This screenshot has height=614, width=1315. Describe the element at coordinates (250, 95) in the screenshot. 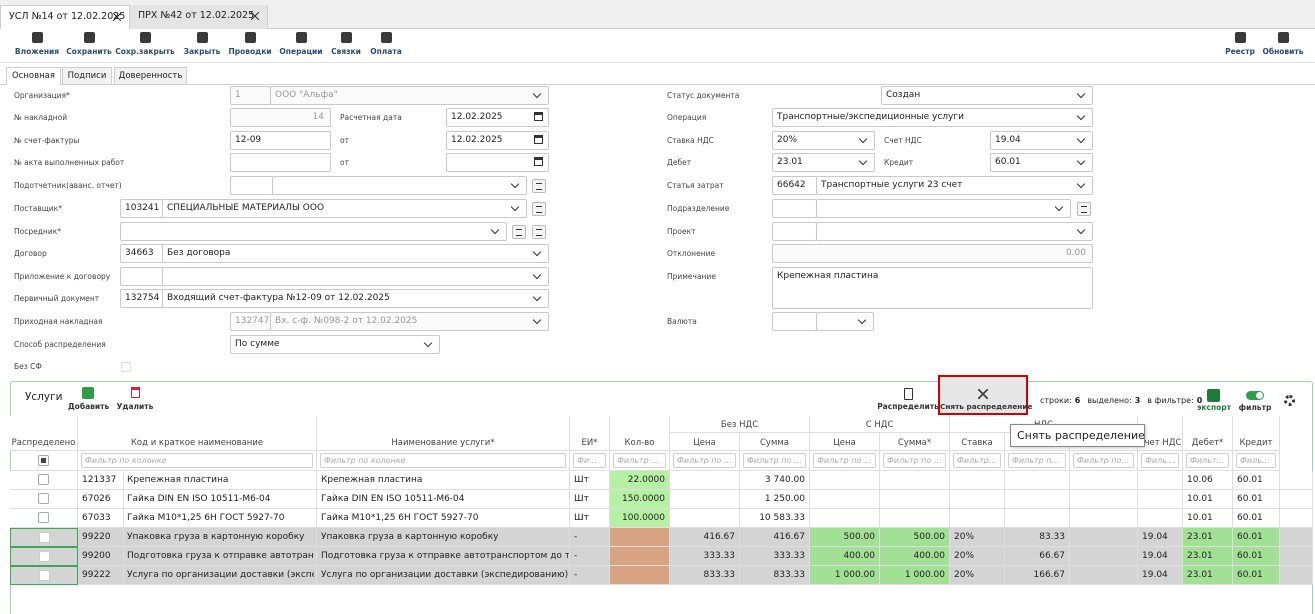

I see `input-field: 1` at that location.